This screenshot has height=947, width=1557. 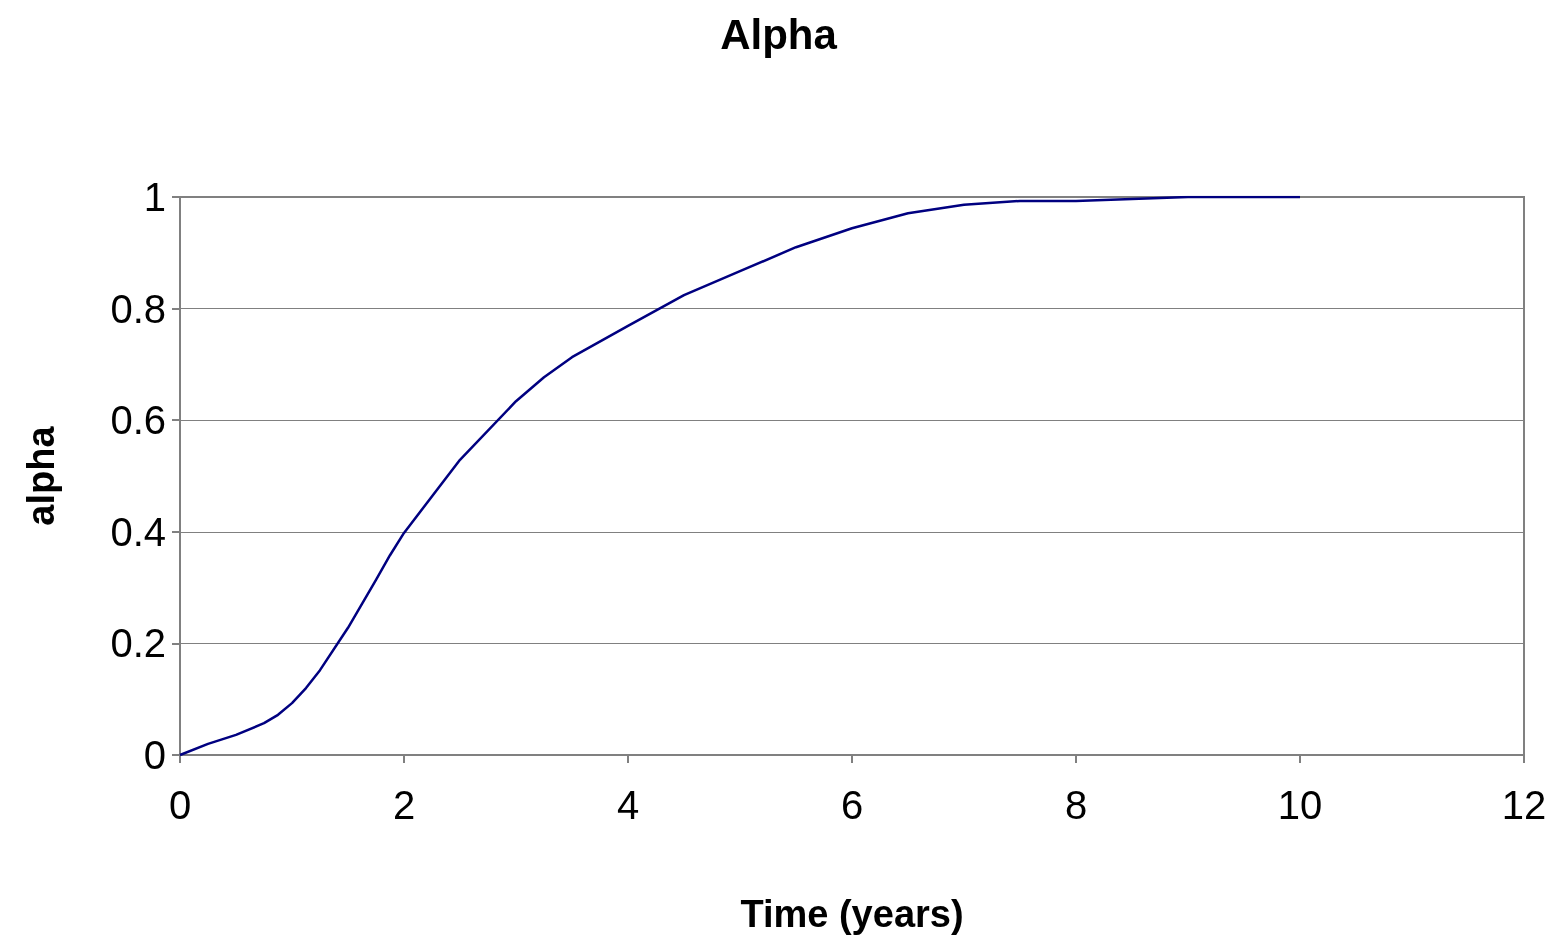 I want to click on y-tick-label: 1, so click(x=154, y=197).